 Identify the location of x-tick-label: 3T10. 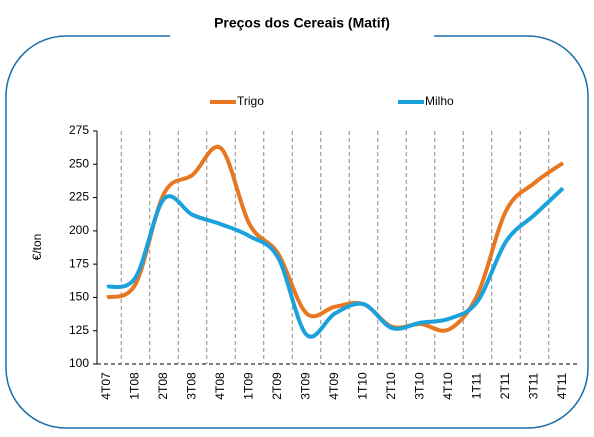
(420, 386).